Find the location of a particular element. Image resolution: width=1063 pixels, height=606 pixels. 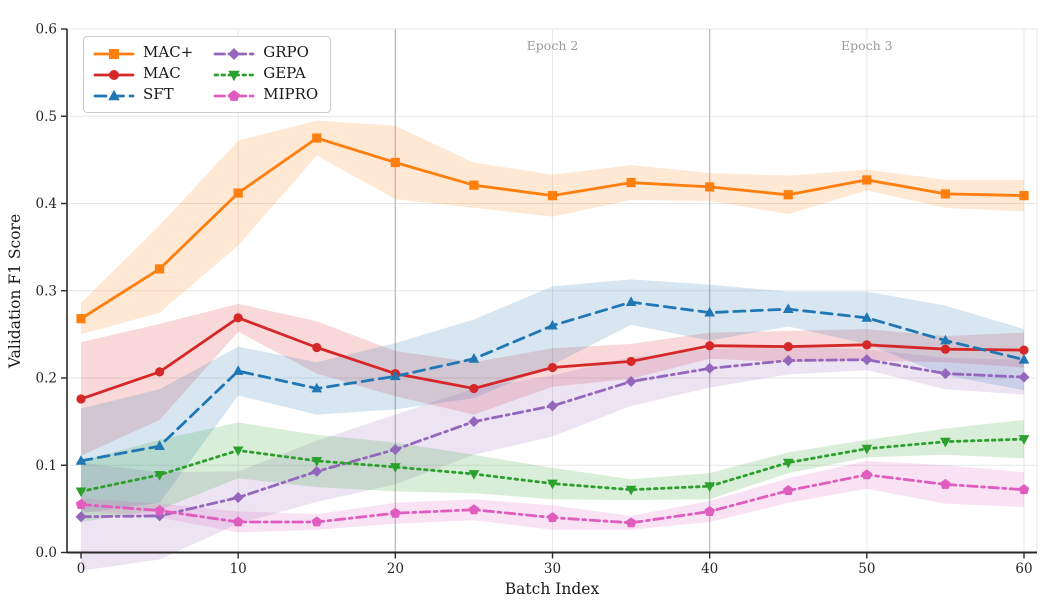

pentagon-icon is located at coordinates (234, 95).